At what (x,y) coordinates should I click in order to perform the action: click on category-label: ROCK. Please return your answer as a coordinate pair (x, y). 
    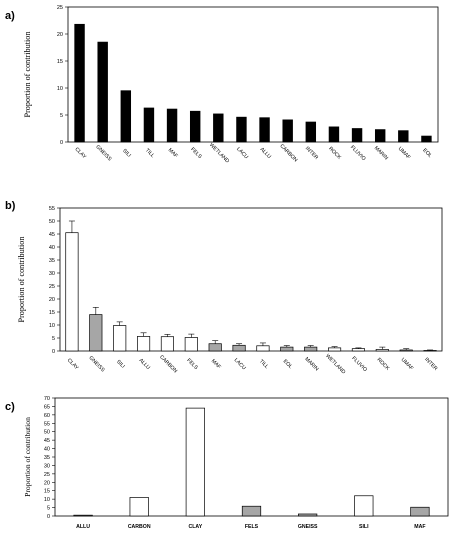
    Looking at the image, I should click on (383, 364).